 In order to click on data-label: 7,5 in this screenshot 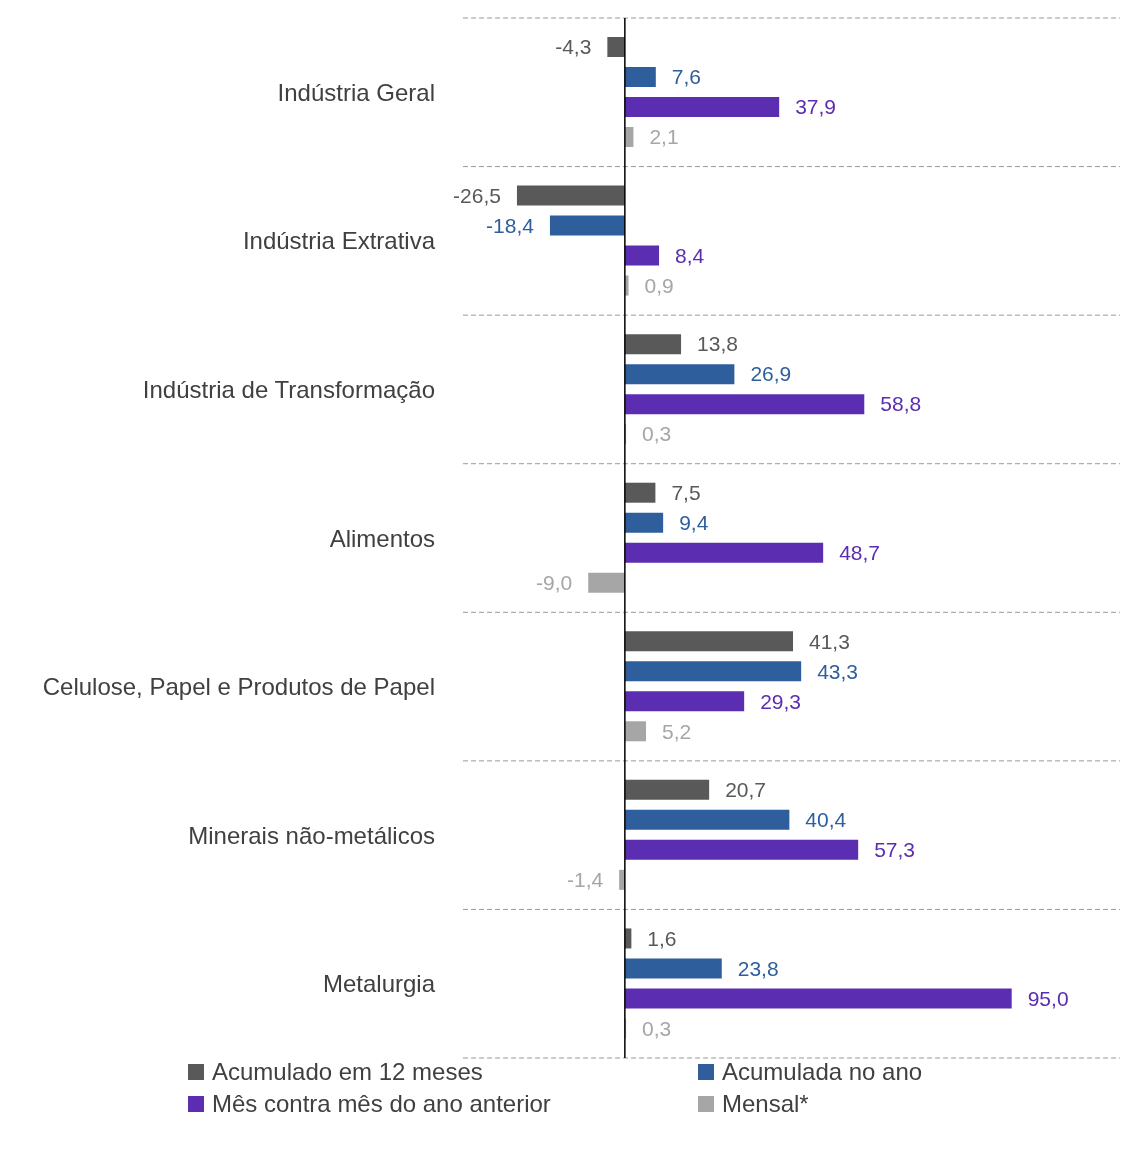, I will do `click(686, 493)`.